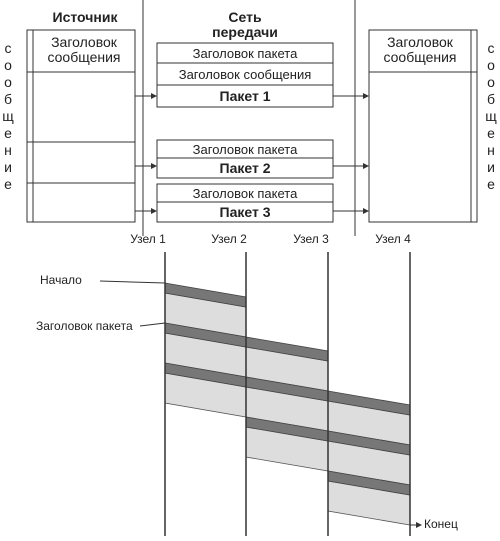 This screenshot has width=500, height=541. I want to click on arrows, so click(252, 153).